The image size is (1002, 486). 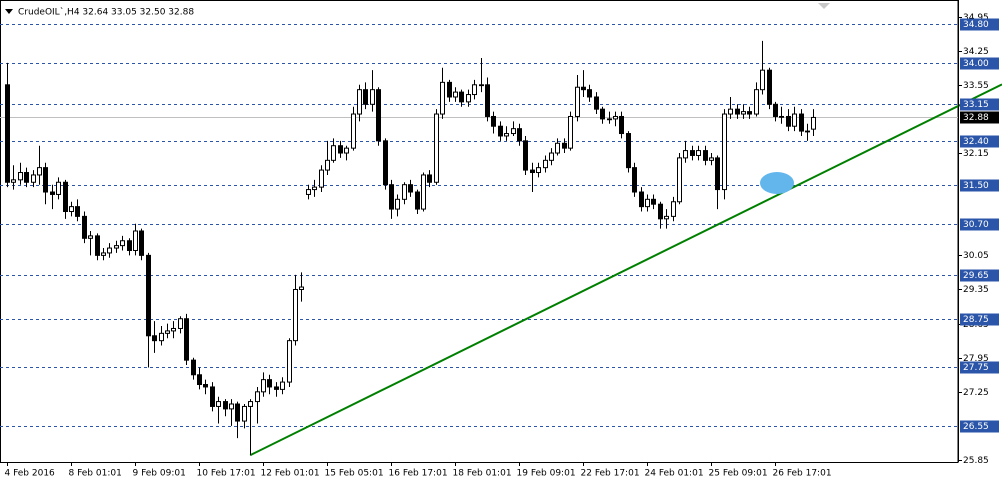 What do you see at coordinates (610, 474) in the screenshot?
I see `x-tick-label: 22 Feb 17:01` at bounding box center [610, 474].